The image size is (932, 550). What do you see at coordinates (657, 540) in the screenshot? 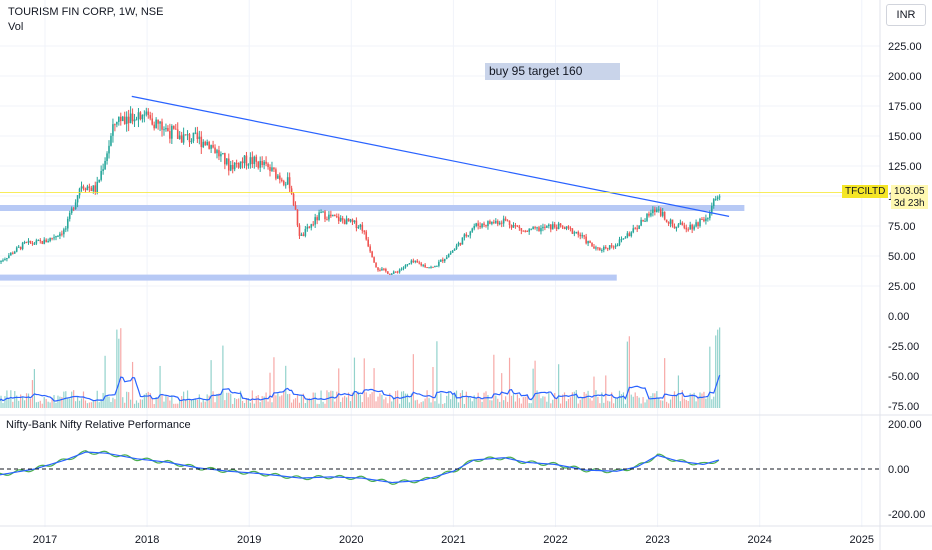
I see `time-tick-label: 2023` at bounding box center [657, 540].